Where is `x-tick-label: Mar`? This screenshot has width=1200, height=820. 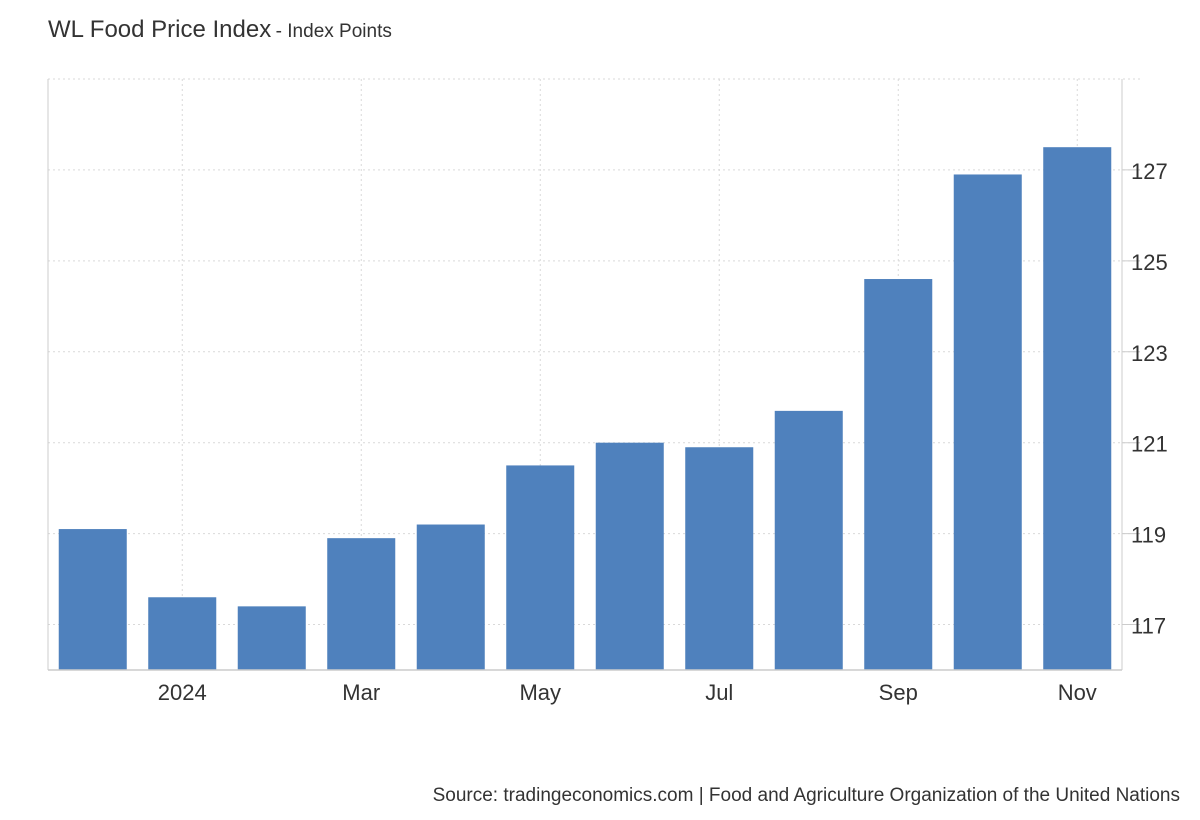 x-tick-label: Mar is located at coordinates (361, 692).